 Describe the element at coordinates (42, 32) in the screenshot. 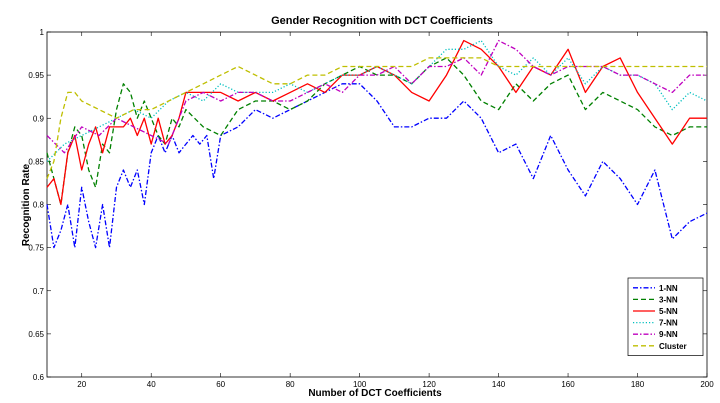

I see `y-tick-label: 1` at that location.